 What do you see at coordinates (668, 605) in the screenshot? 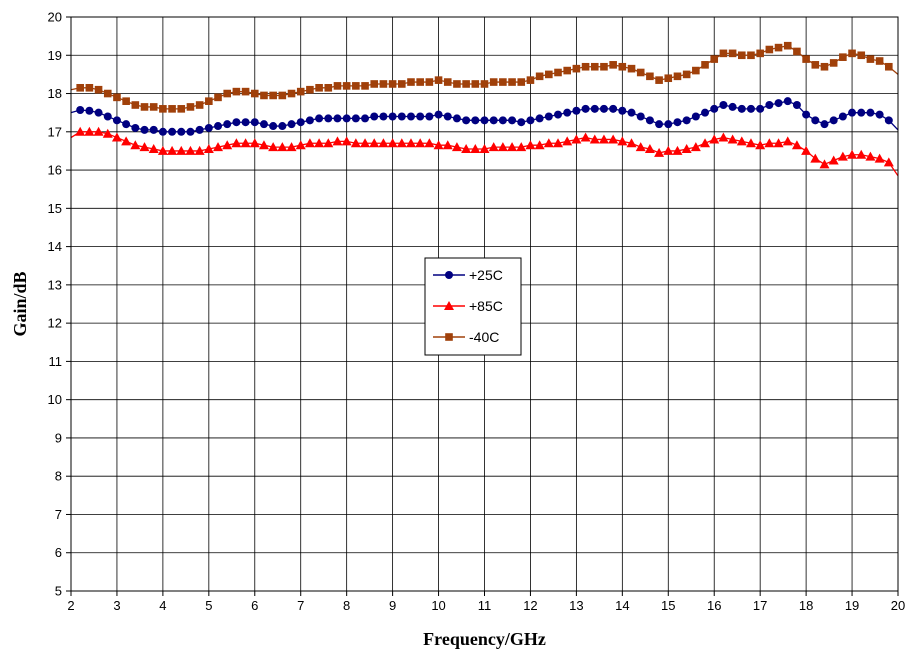
I see `x-tick-label: 15` at bounding box center [668, 605].